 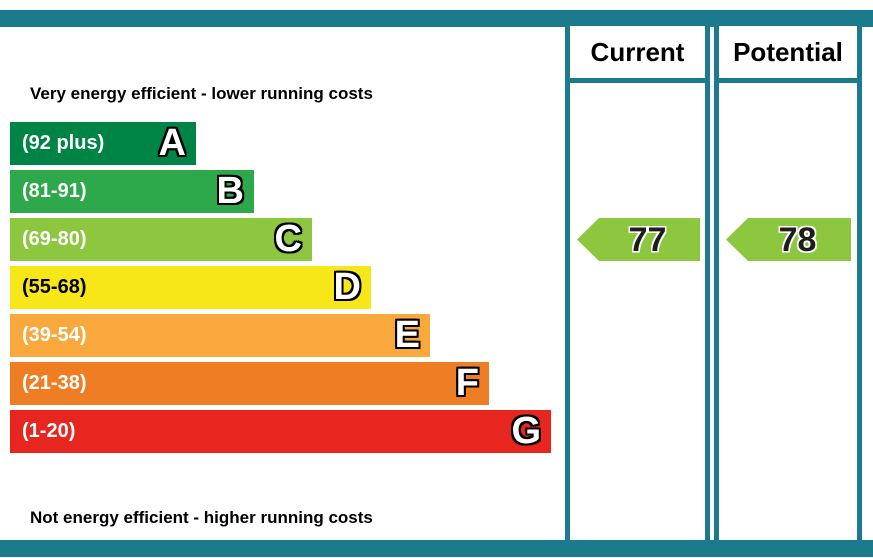 I want to click on band-row-f: (21-38) F, so click(x=249, y=383).